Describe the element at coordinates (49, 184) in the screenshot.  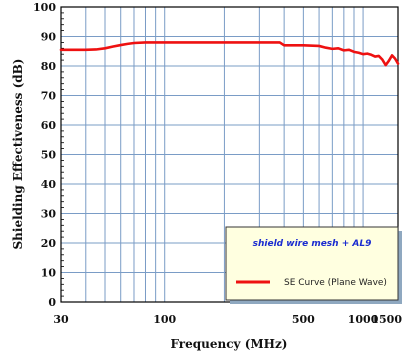
I see `y-tick-label: 40` at that location.